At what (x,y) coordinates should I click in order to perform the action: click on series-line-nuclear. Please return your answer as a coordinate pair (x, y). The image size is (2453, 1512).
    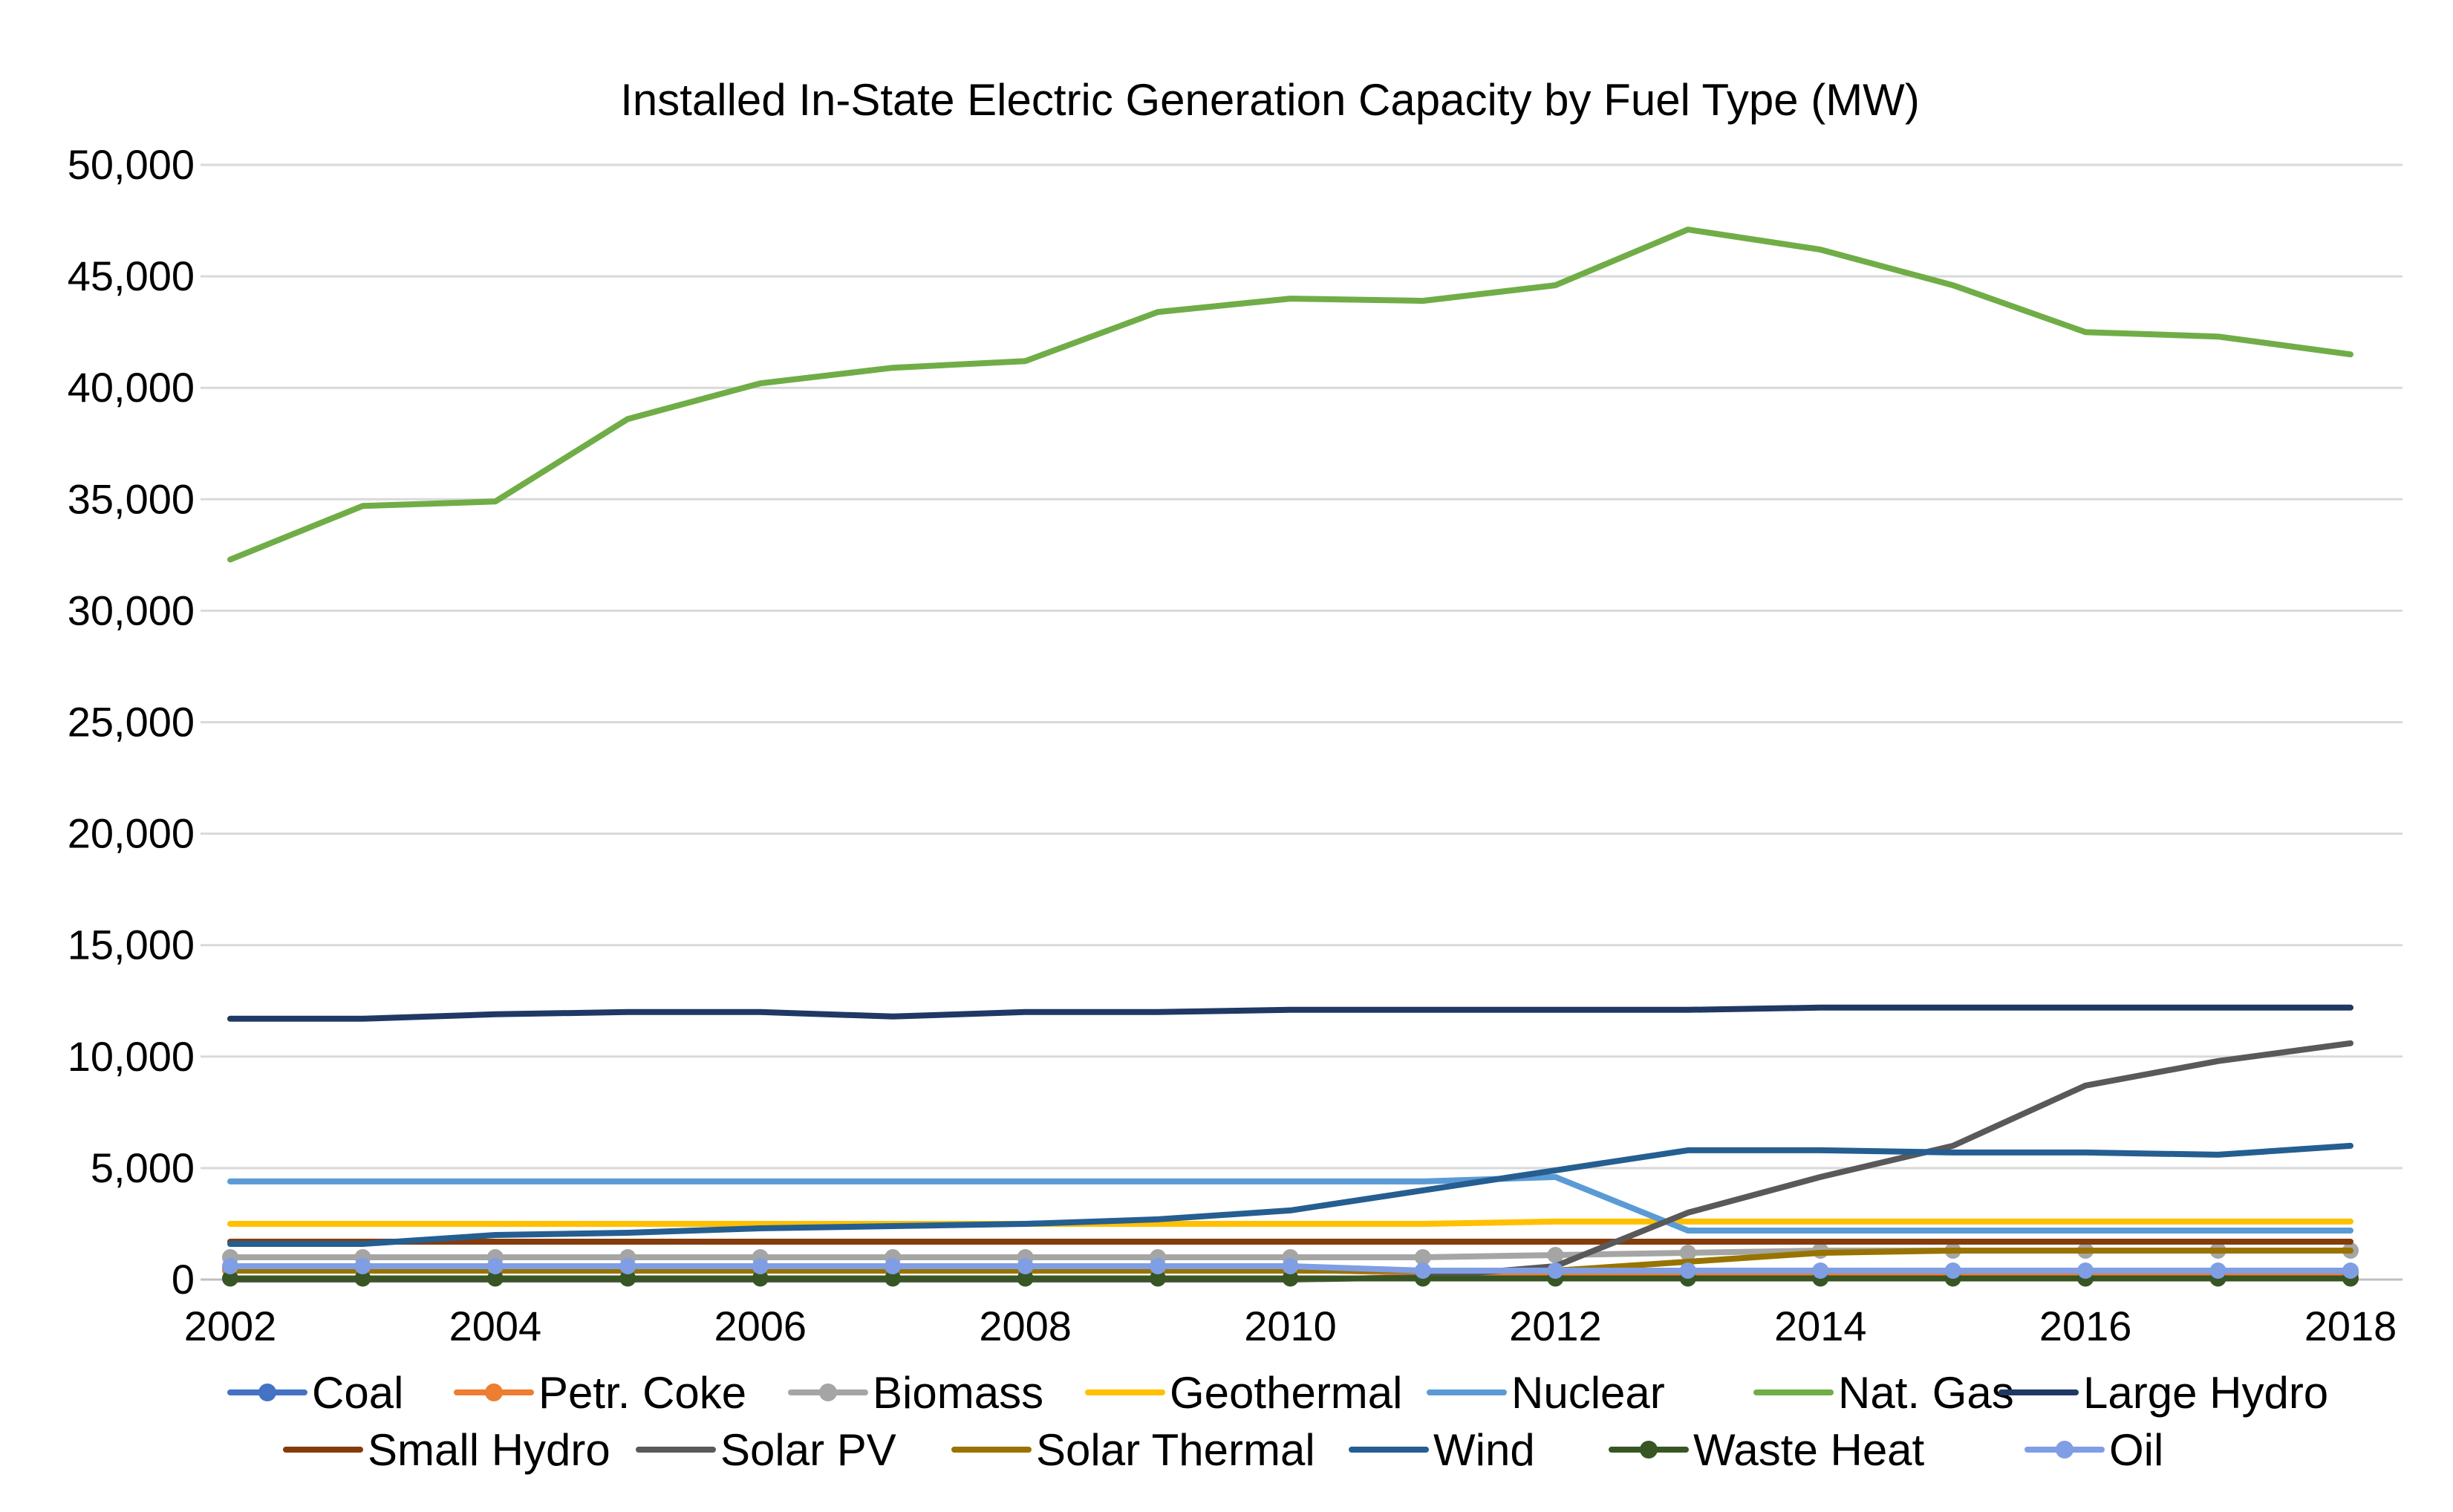
    Looking at the image, I should click on (1290, 1203).